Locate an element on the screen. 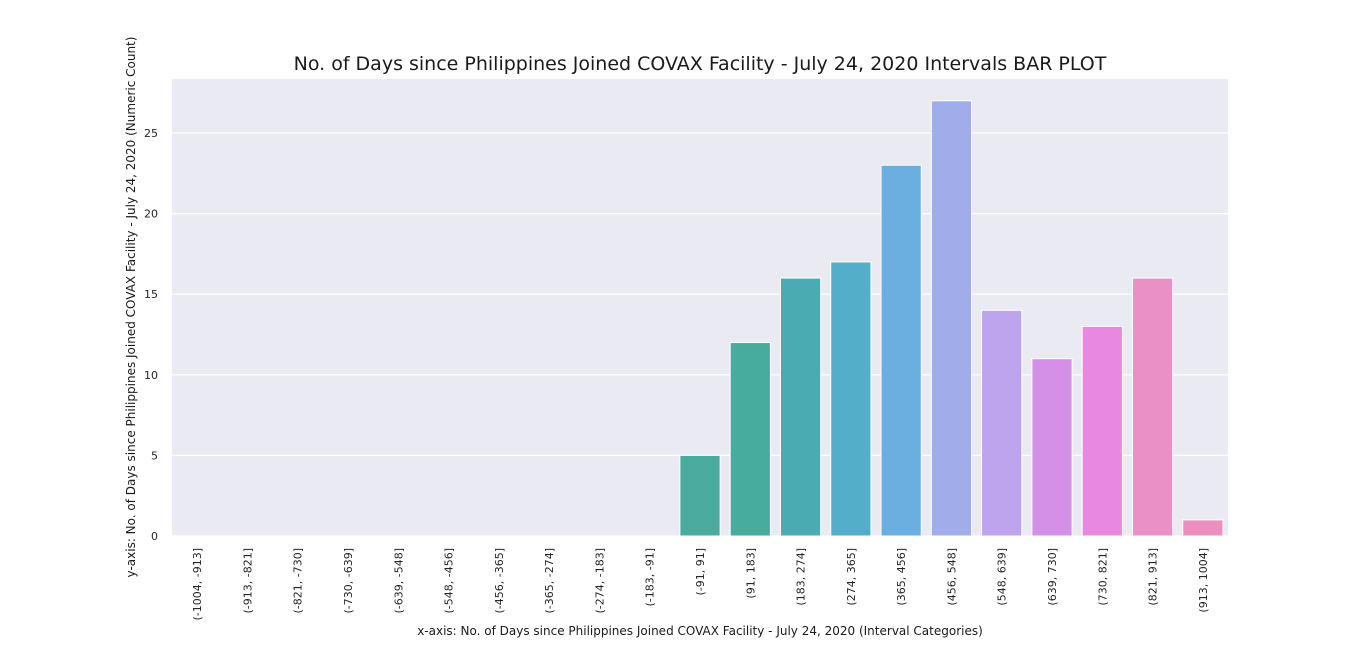  x-tick-label: (-91, 91] is located at coordinates (700, 572).